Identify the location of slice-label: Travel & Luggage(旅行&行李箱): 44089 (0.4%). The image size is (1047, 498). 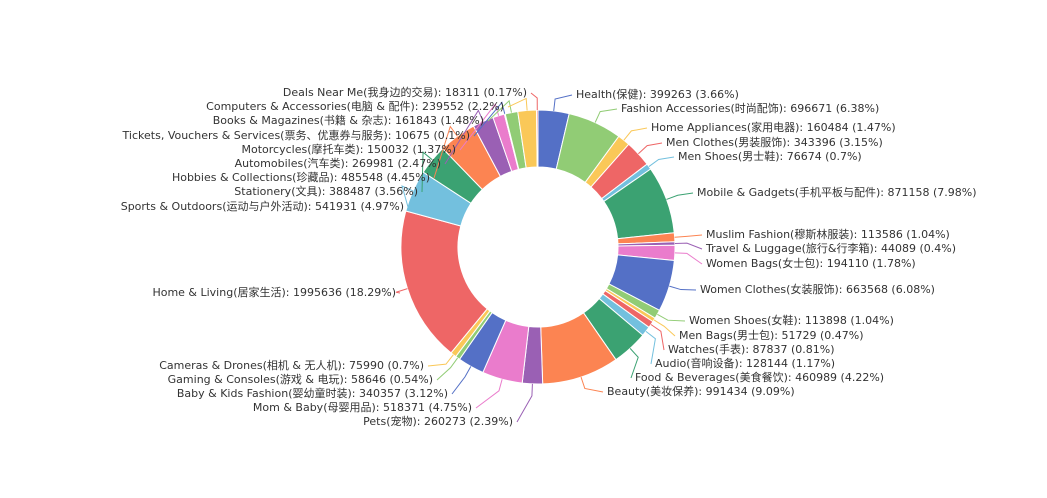
(830, 248).